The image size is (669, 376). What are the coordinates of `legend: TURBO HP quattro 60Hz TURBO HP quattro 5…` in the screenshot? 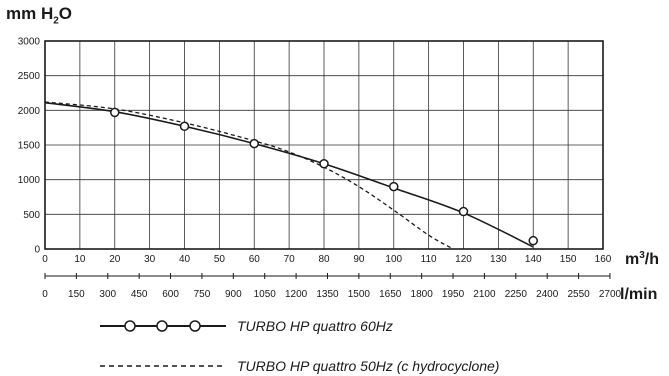 It's located at (299, 346).